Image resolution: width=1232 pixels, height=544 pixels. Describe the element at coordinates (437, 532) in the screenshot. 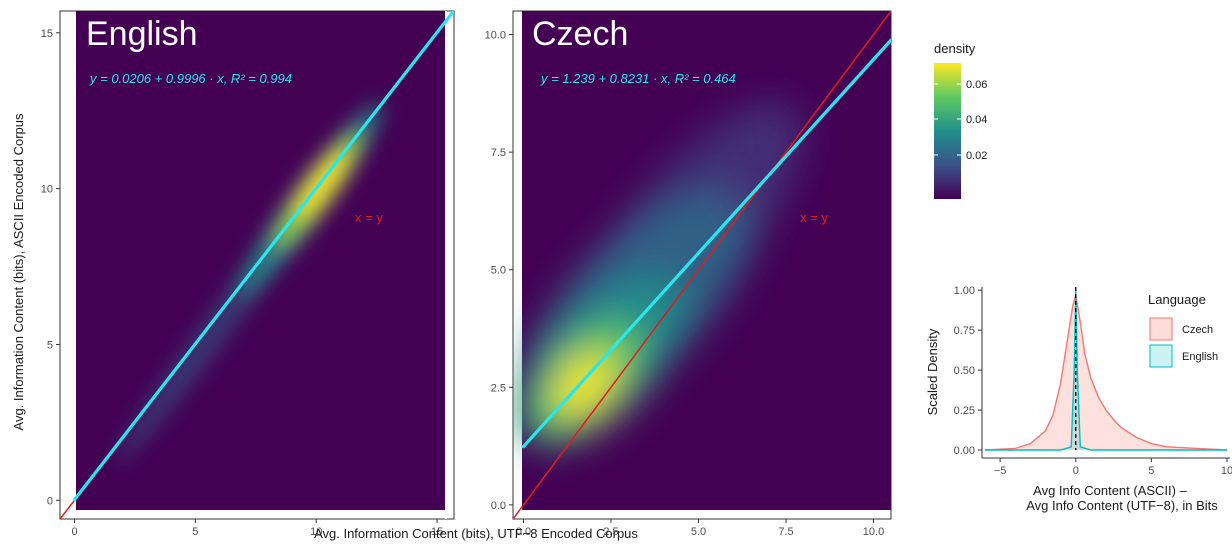

I see `english-x-tick-label: 15` at that location.